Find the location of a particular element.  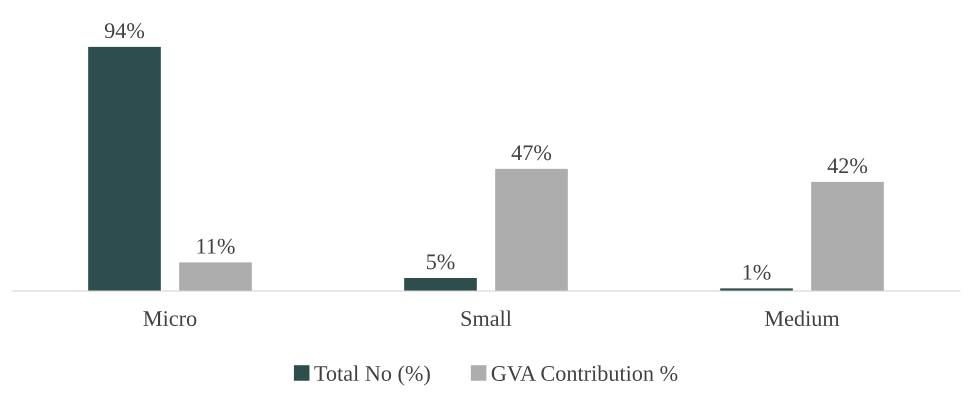

data-label: 1% is located at coordinates (757, 272).